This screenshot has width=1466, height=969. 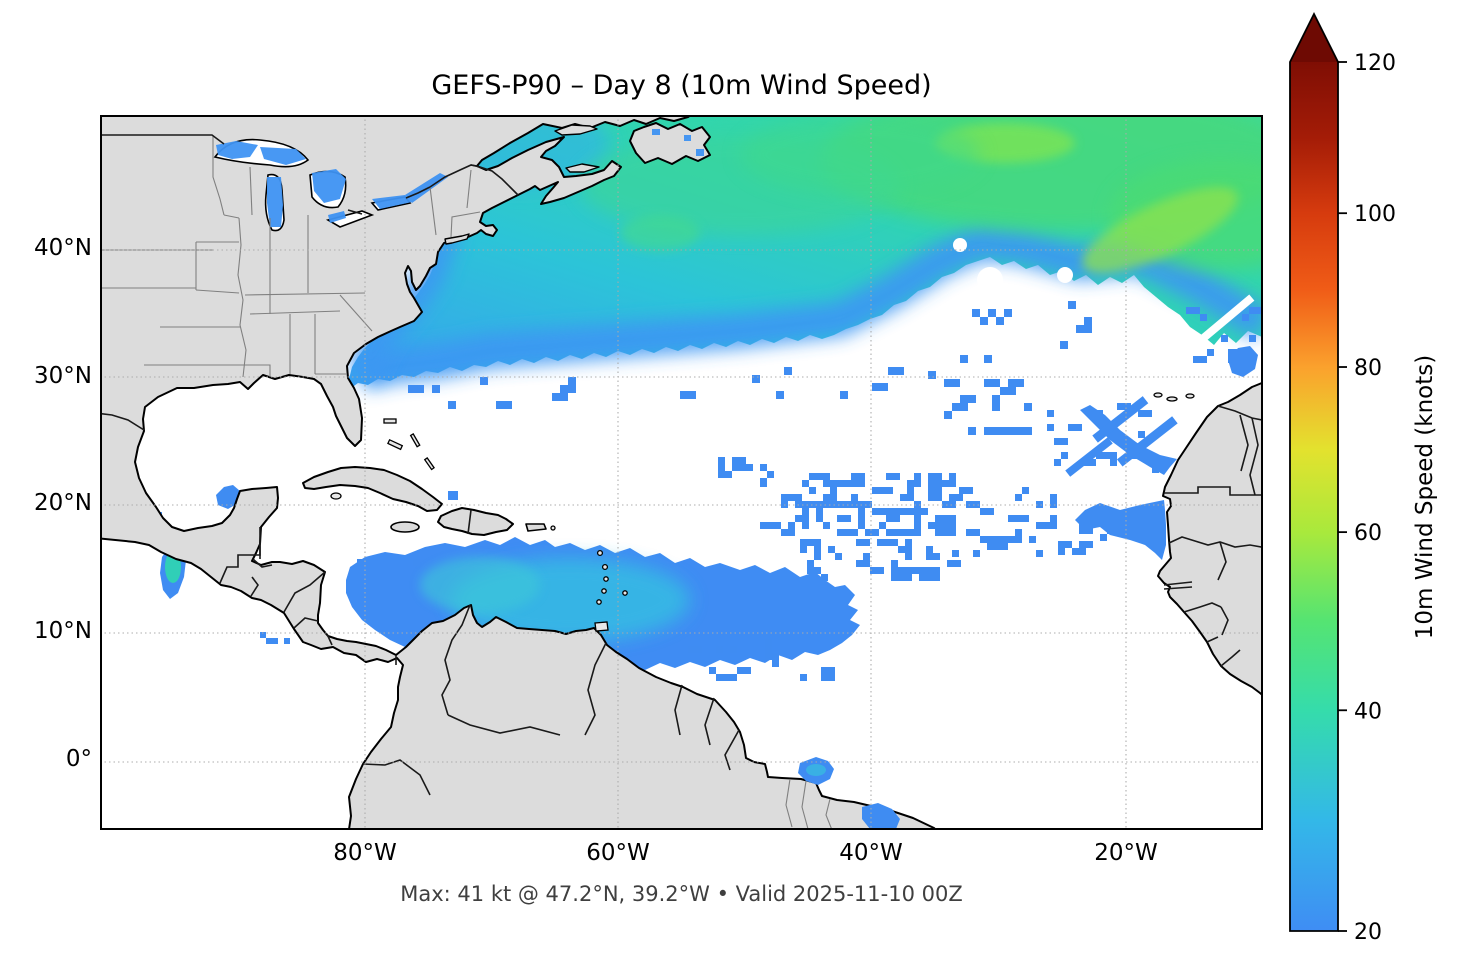 What do you see at coordinates (78, 759) in the screenshot?
I see `y-axis-tick-label: 0°` at bounding box center [78, 759].